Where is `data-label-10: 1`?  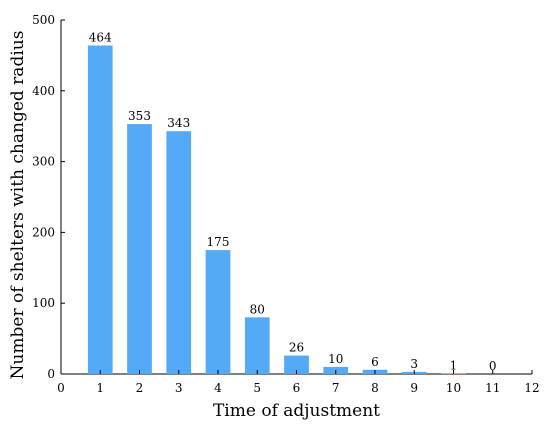 data-label-10: 1 is located at coordinates (454, 365).